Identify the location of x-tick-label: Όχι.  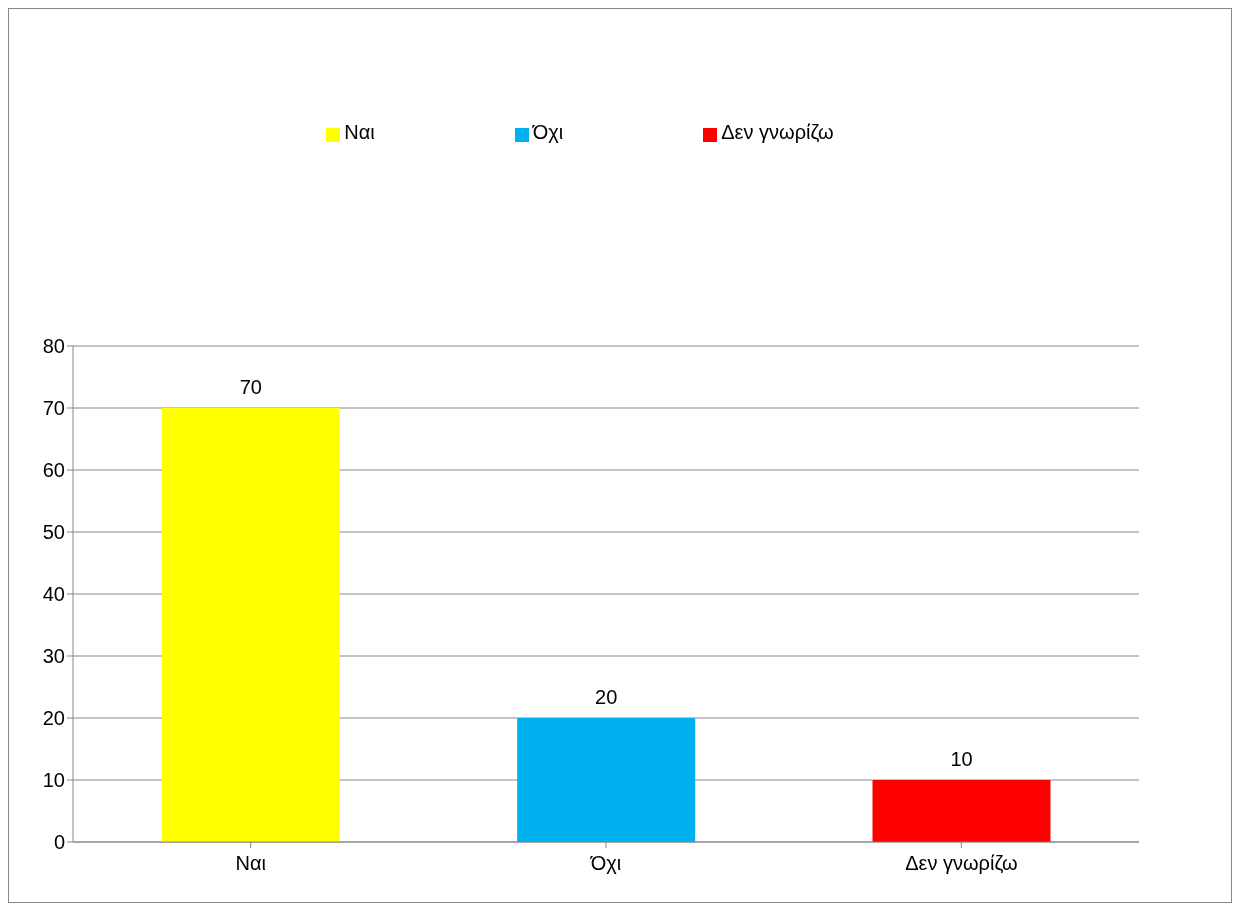
(605, 863).